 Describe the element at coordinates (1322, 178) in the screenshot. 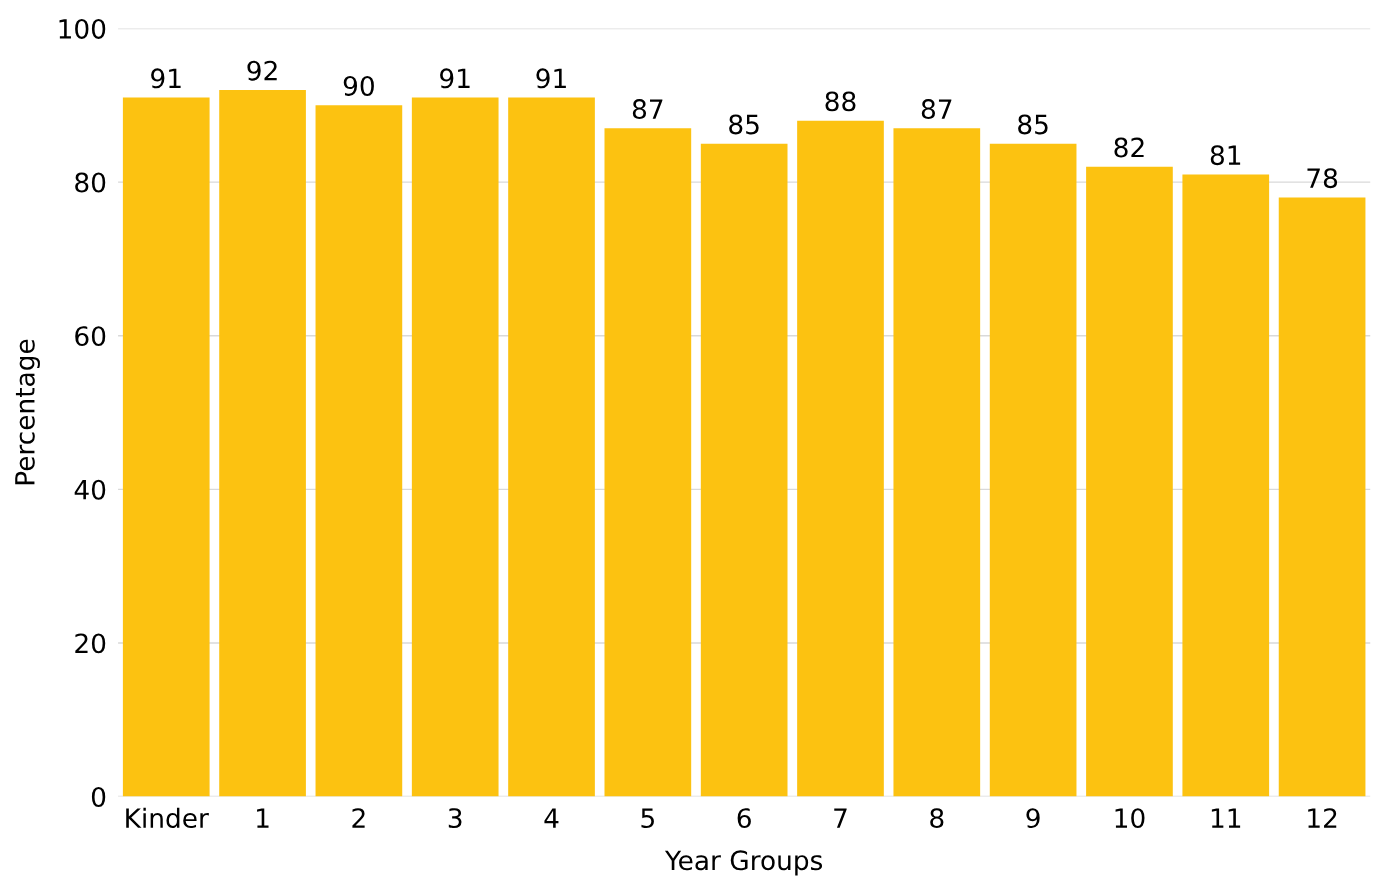

I see `data-label: 78` at that location.